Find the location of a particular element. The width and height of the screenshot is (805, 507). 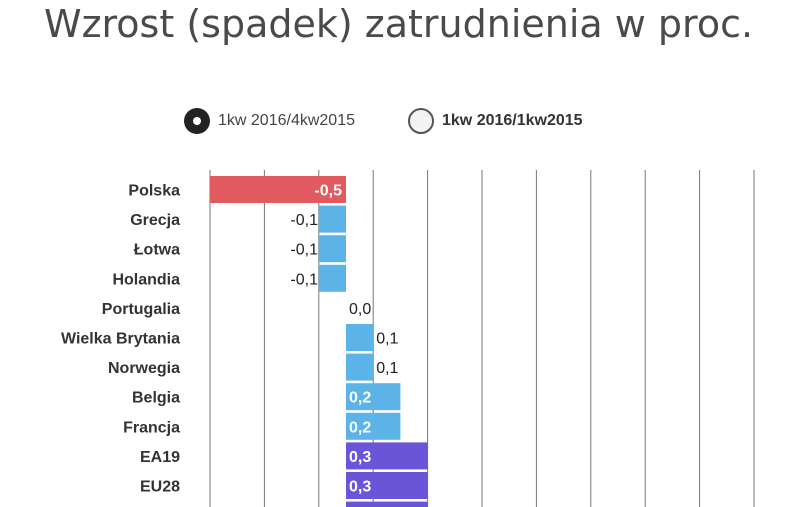

radio-selected-icon is located at coordinates (197, 121).